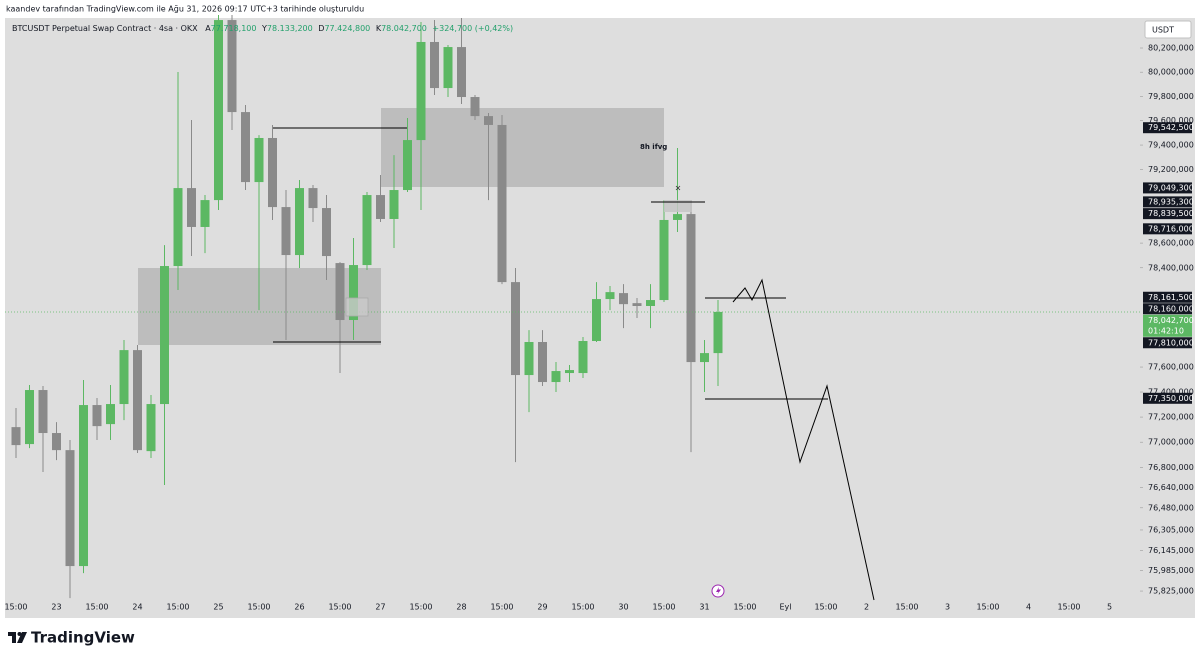  Describe the element at coordinates (218, 607) in the screenshot. I see `x-tick-label: 25` at that location.